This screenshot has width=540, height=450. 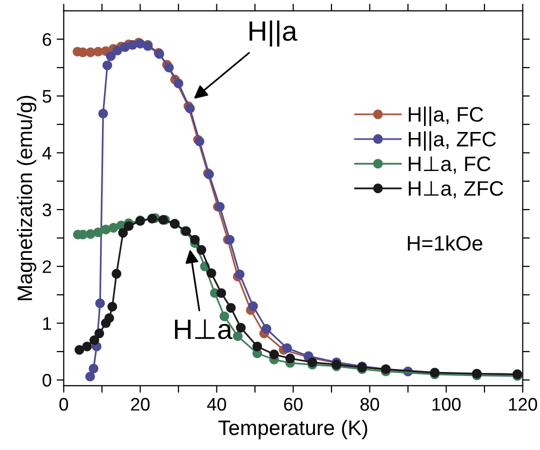 I want to click on x-tick-label: 20, so click(x=140, y=404).